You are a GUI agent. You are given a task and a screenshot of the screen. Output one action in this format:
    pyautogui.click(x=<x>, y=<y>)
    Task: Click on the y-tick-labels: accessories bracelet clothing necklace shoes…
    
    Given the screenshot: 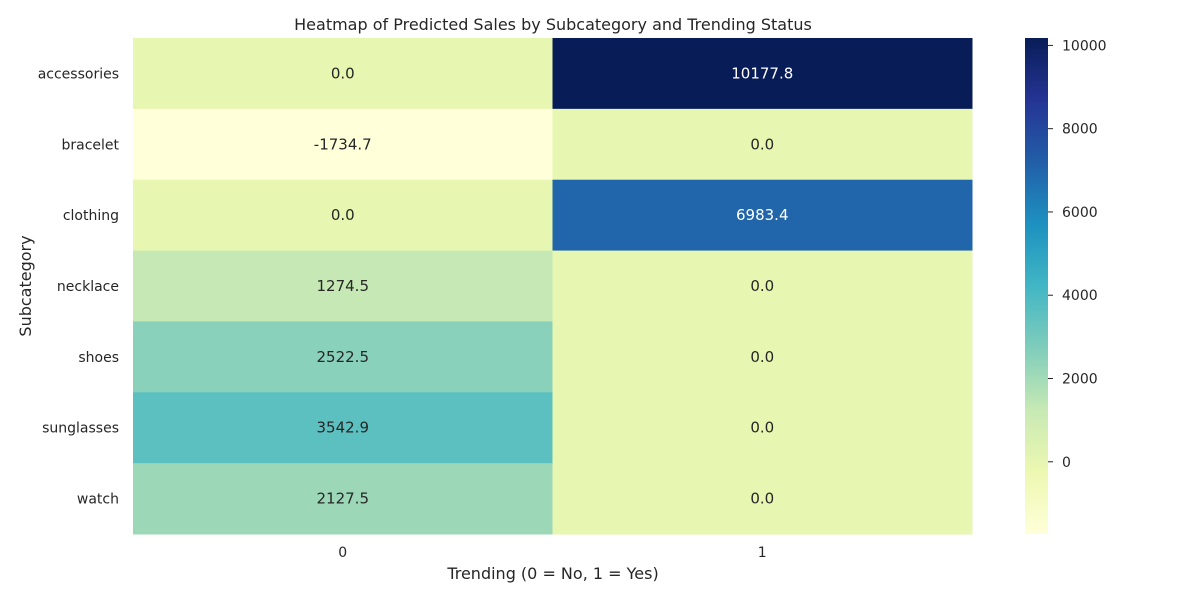 What is the action you would take?
    pyautogui.click(x=79, y=286)
    